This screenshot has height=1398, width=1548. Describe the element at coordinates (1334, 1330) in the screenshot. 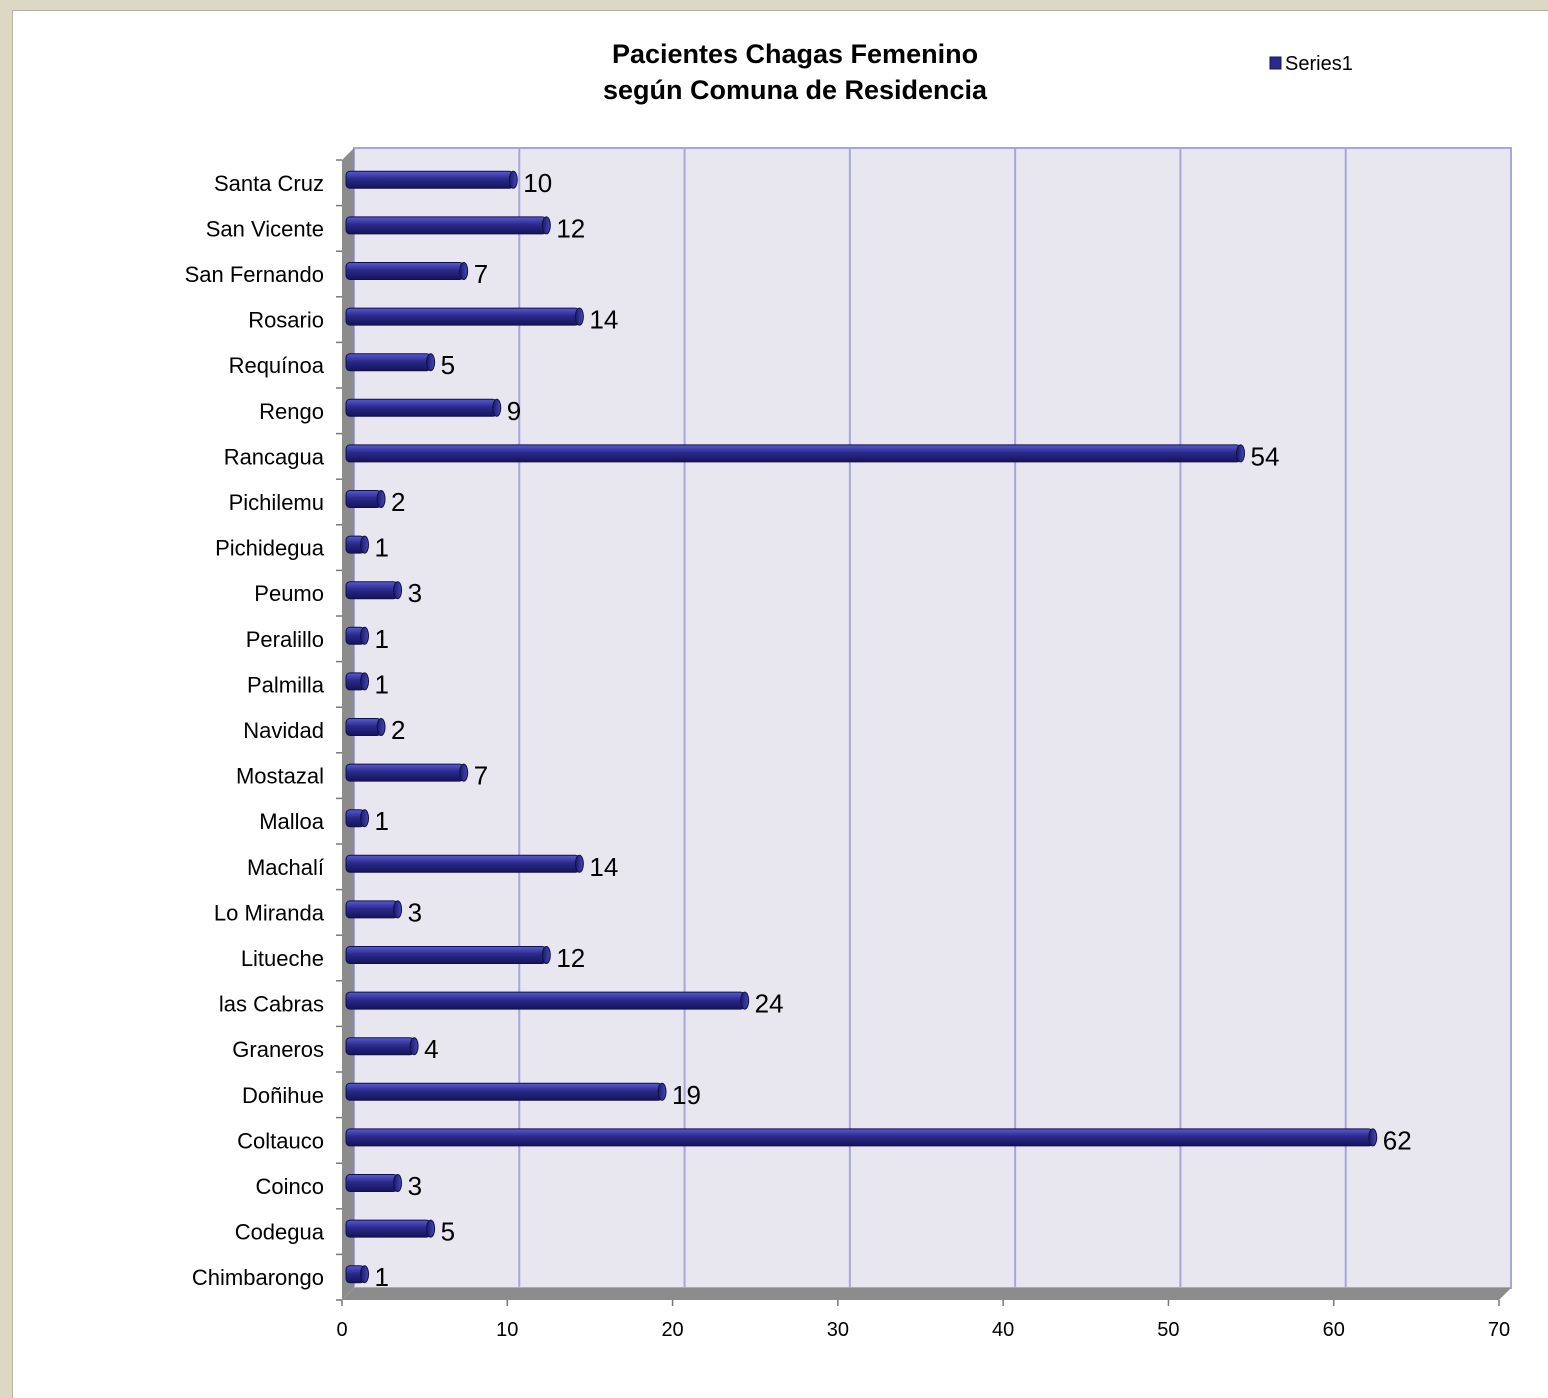

I see `x-tick-label: 60` at that location.